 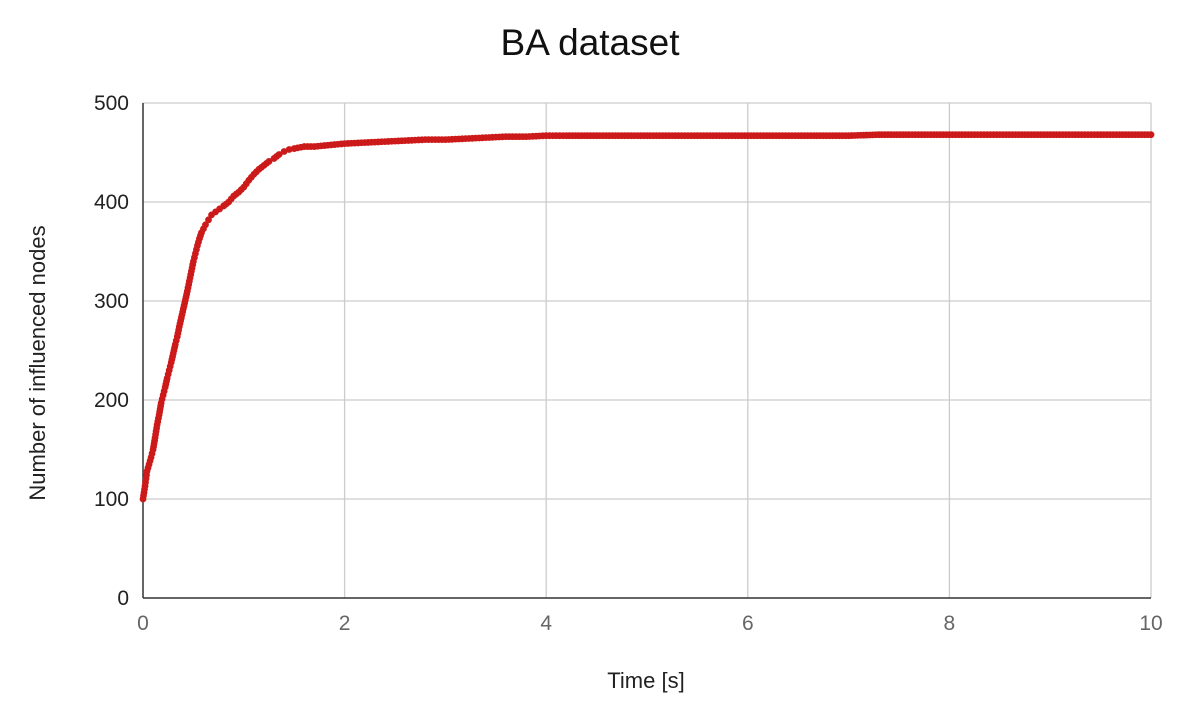 I want to click on y-axis-label: Number of influenced nodes, so click(x=37, y=363).